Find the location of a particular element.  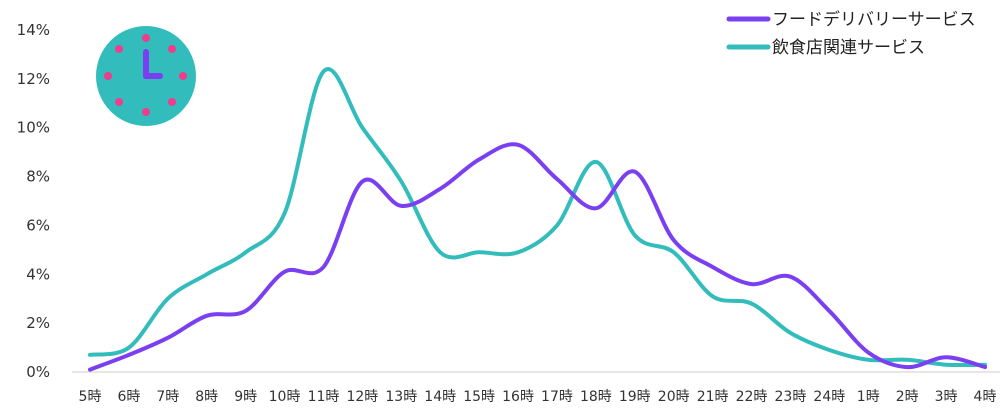

legend-item-food-delivery: フードデリバリーサービス is located at coordinates (851, 19).